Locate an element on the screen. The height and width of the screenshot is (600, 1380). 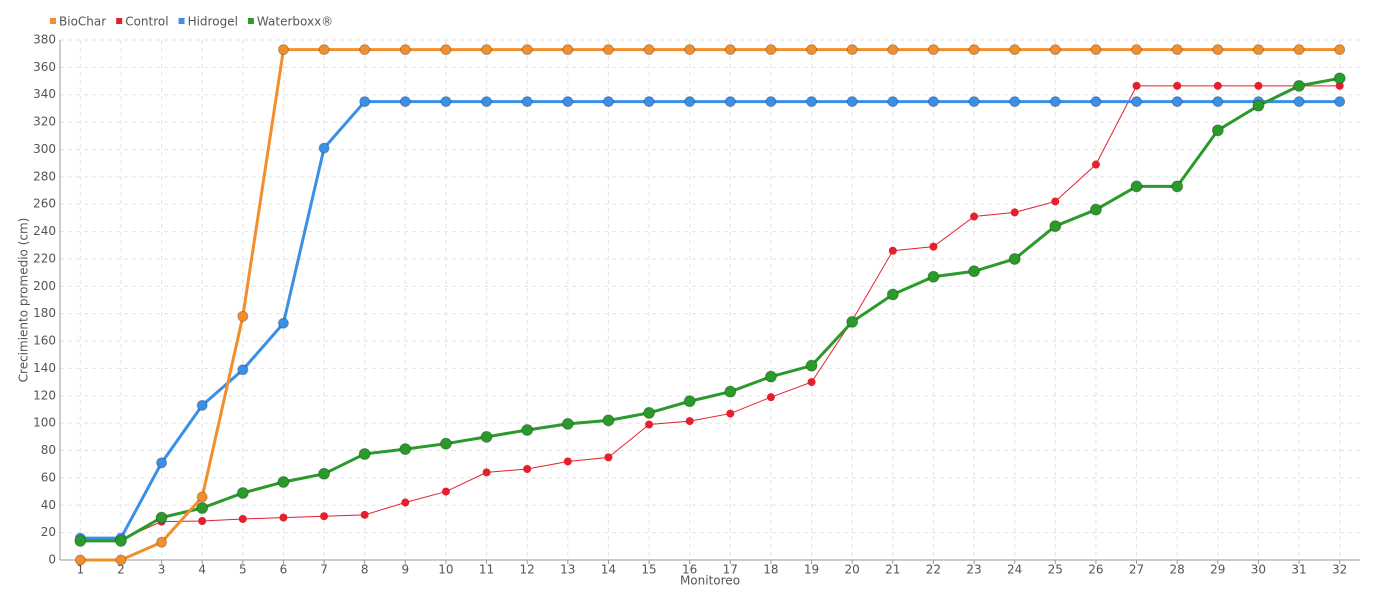
y-tick-label: 40 is located at coordinates (48, 505).